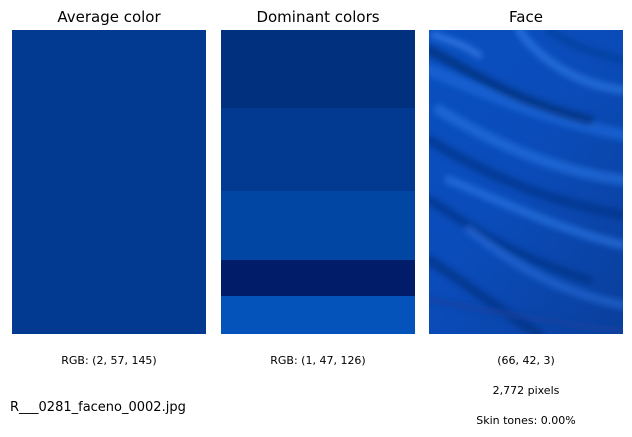 This screenshot has width=632, height=437. What do you see at coordinates (318, 360) in the screenshot?
I see `dominant-color-rgb-caption: RGB: (1, 47, 126)` at bounding box center [318, 360].